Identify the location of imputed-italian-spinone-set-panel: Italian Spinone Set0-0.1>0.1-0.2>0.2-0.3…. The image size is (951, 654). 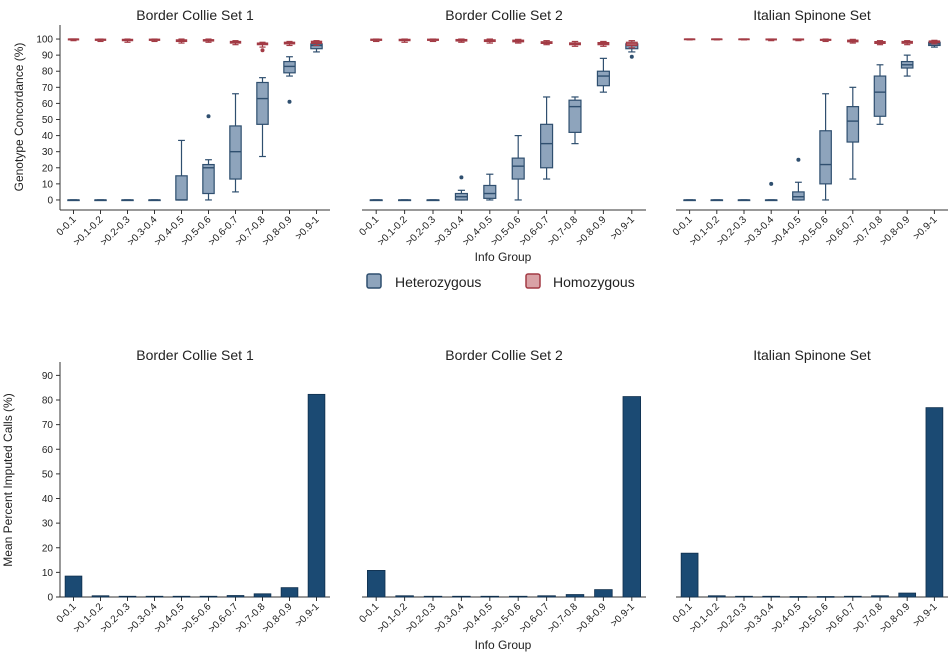
(809, 491).